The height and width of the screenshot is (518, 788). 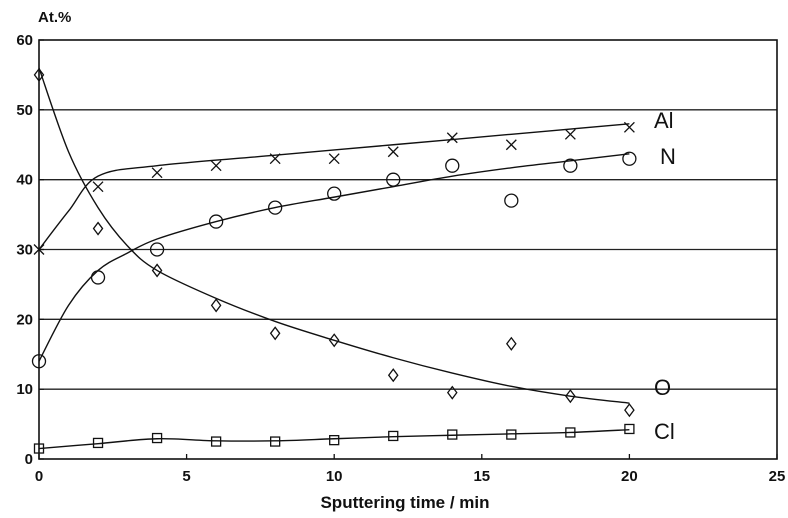 I want to click on y-tick-label: 0, so click(x=29, y=459).